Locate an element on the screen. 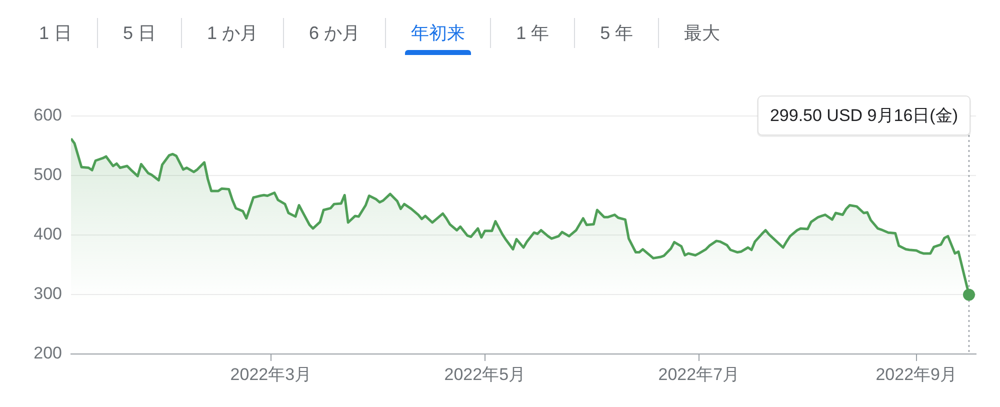 The height and width of the screenshot is (407, 1000). y-tick-label: 400 is located at coordinates (48, 234).